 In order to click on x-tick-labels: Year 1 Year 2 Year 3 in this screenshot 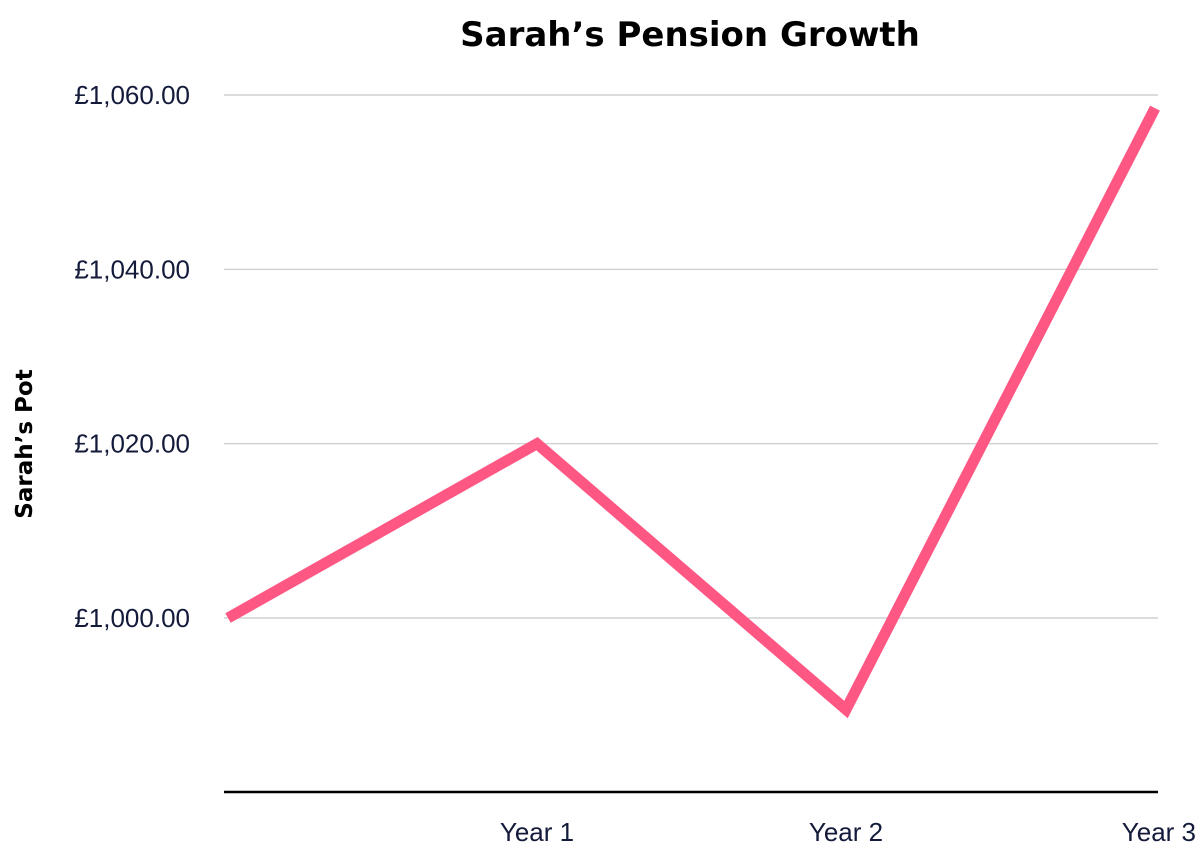, I will do `click(848, 831)`.